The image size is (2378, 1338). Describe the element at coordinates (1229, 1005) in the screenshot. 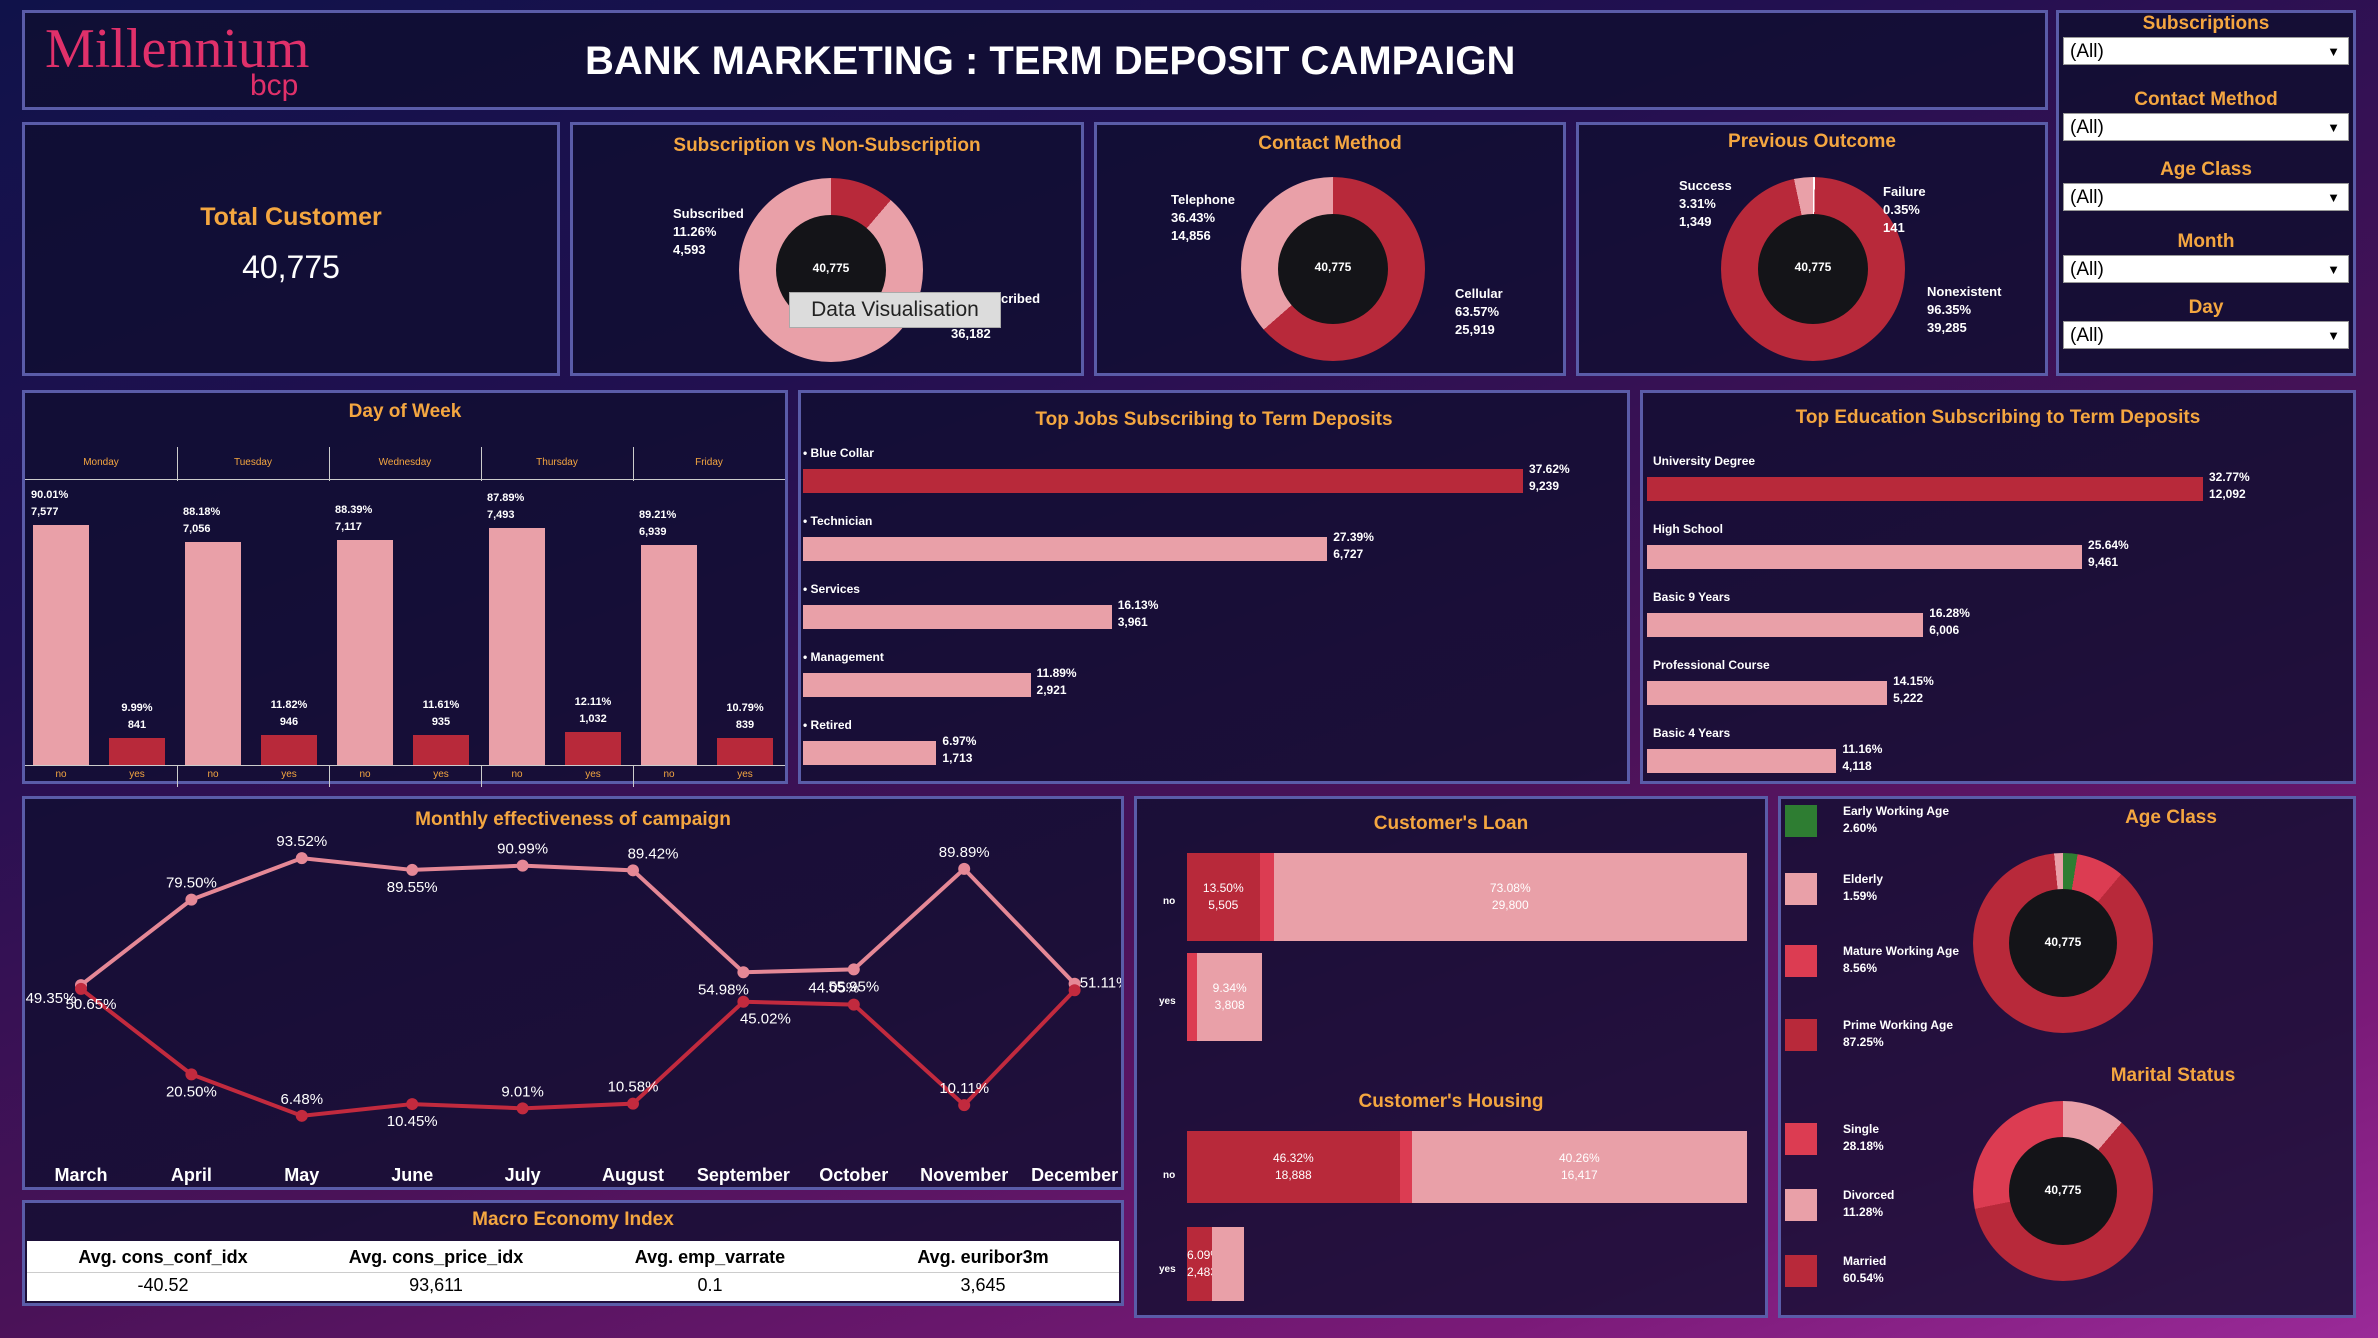

I see `loan-yes-seg-light-count: 3,808` at that location.